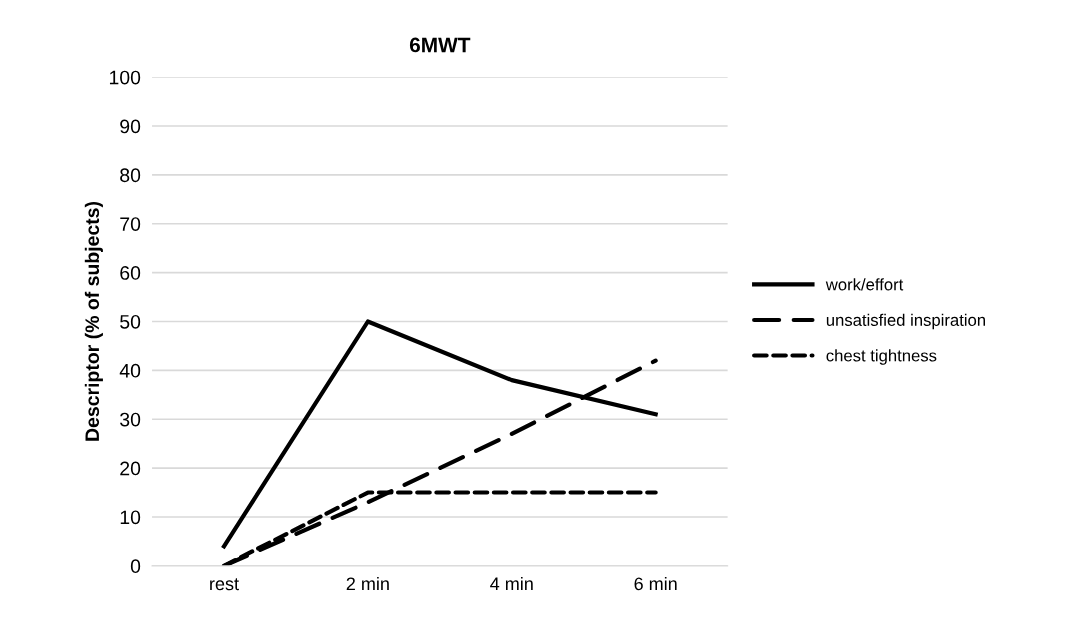  I want to click on y-tick-label: 100, so click(125, 77).